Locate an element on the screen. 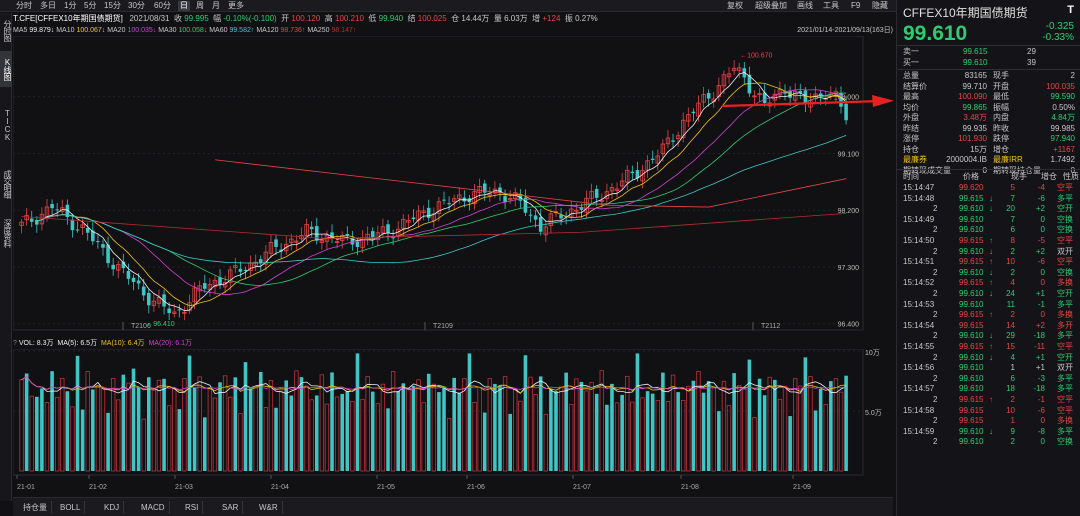 This screenshot has width=1080, height=516. period-button-0: 分时 is located at coordinates (24, 5).